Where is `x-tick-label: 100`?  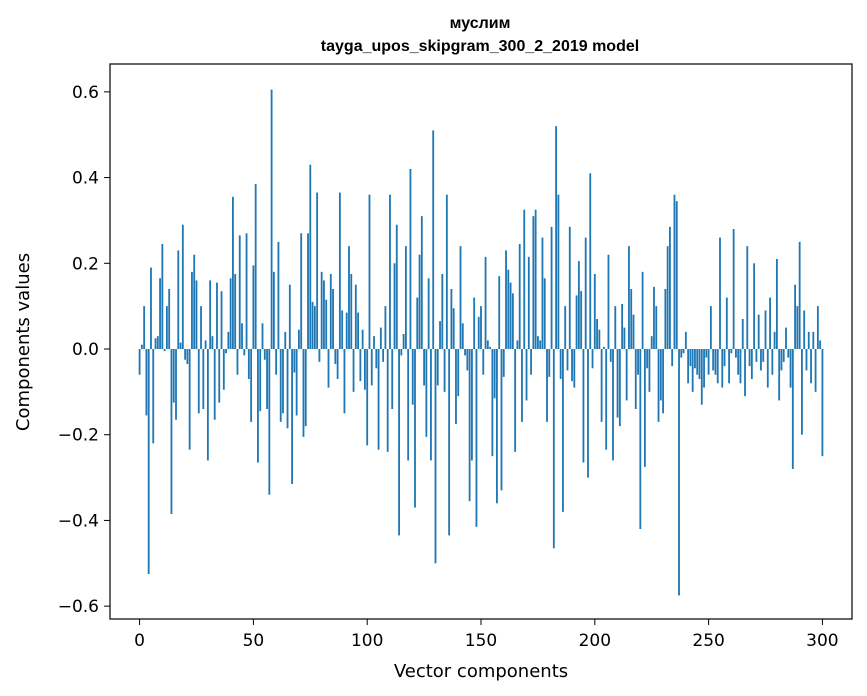 x-tick-label: 100 is located at coordinates (367, 641).